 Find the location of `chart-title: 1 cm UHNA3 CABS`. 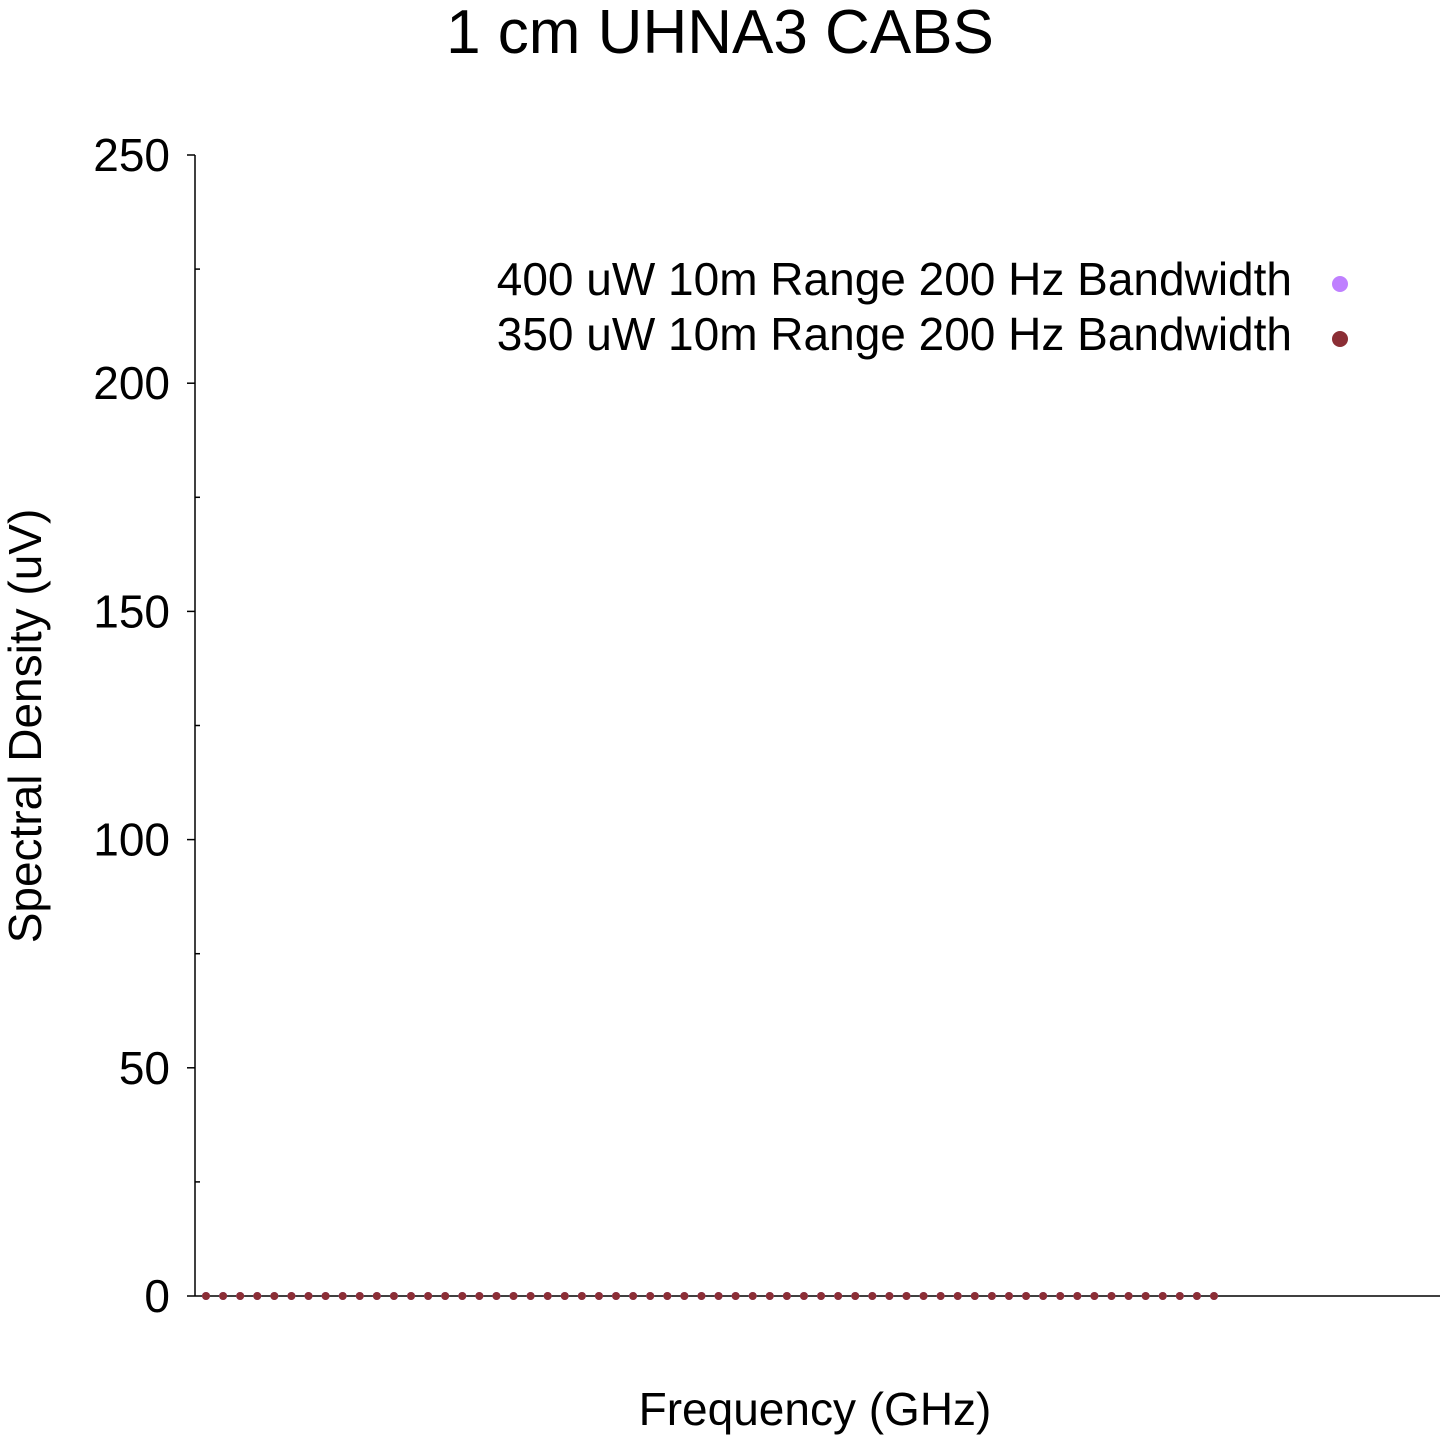

chart-title: 1 cm UHNA3 CABS is located at coordinates (720, 33).